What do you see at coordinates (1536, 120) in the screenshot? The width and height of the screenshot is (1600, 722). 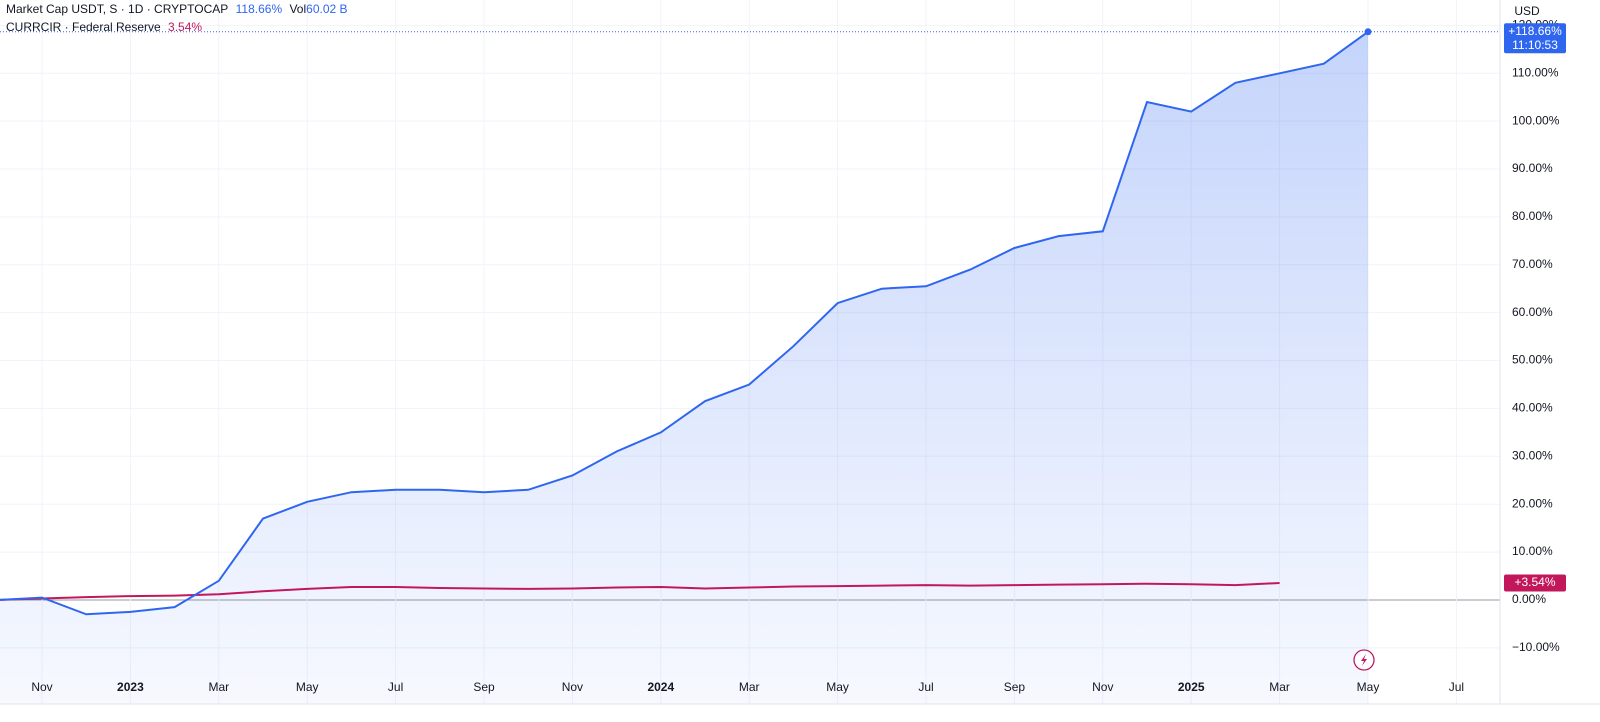 I see `y-tick-label: 100.00%` at bounding box center [1536, 120].